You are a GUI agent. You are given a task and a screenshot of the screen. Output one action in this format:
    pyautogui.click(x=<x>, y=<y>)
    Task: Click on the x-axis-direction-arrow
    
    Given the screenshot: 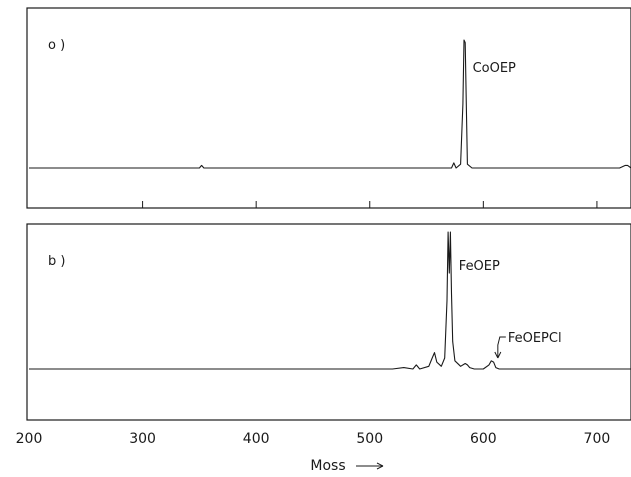 What is the action you would take?
    pyautogui.click(x=370, y=466)
    